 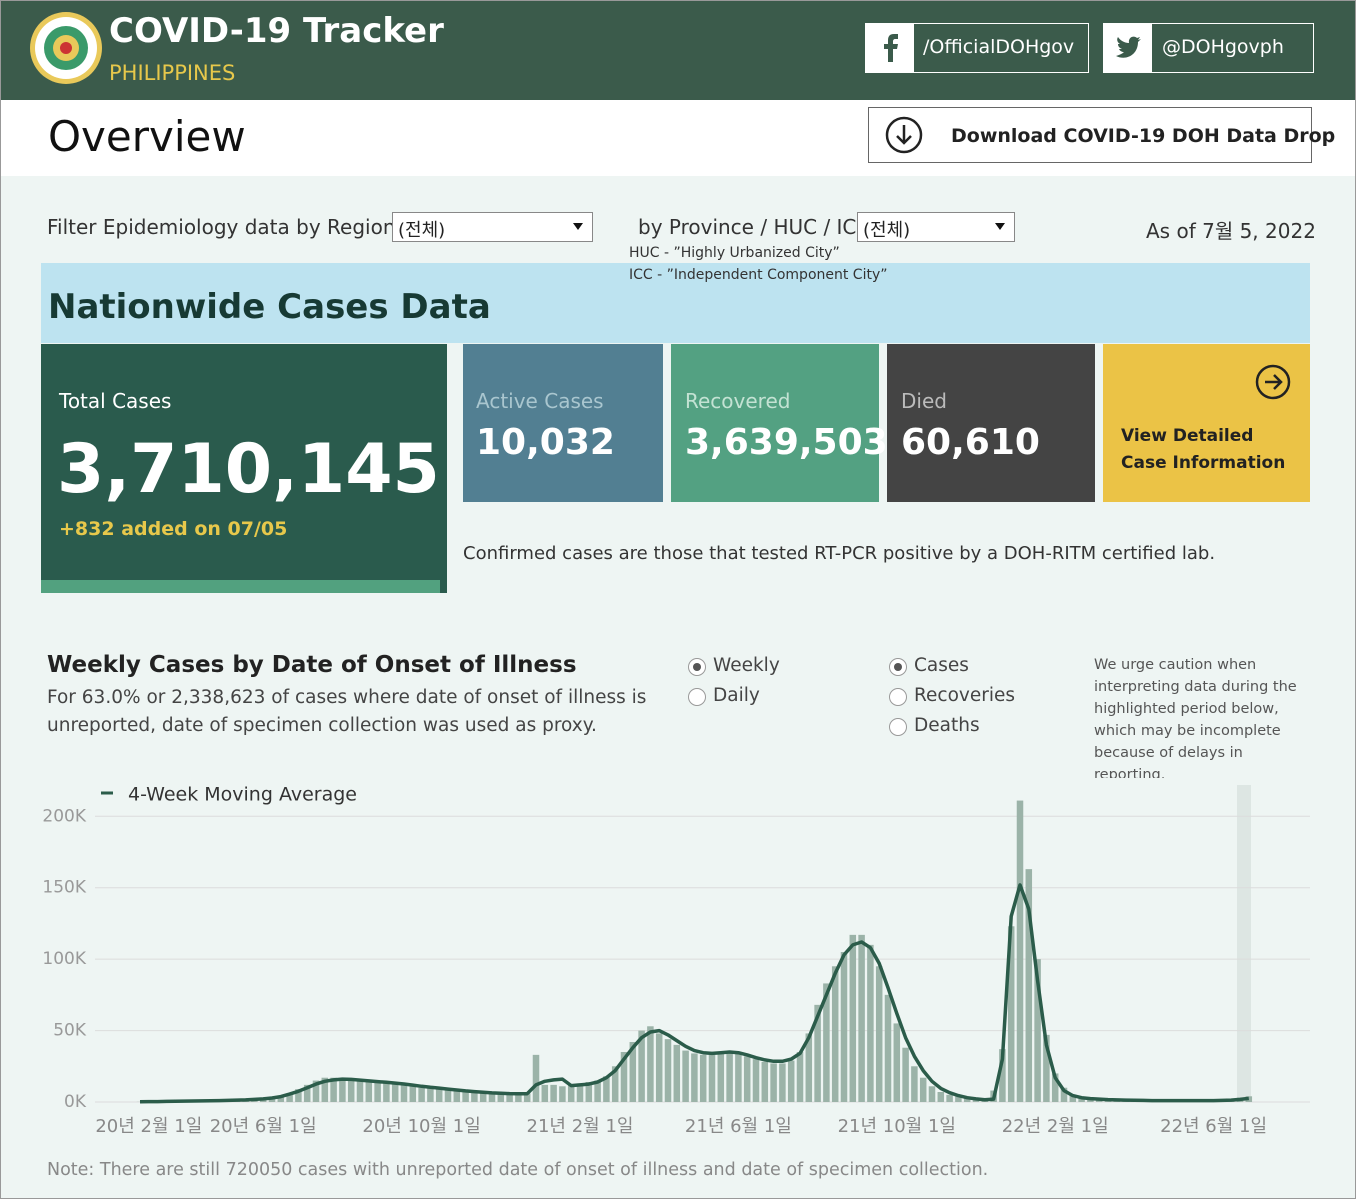 What do you see at coordinates (736, 695) in the screenshot?
I see `radio-label: Daily` at bounding box center [736, 695].